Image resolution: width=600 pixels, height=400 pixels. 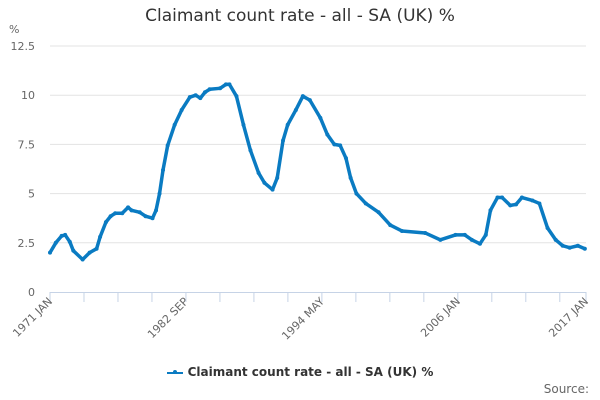 I want to click on x-tick-label: 1971 JAN, so click(x=32, y=317).